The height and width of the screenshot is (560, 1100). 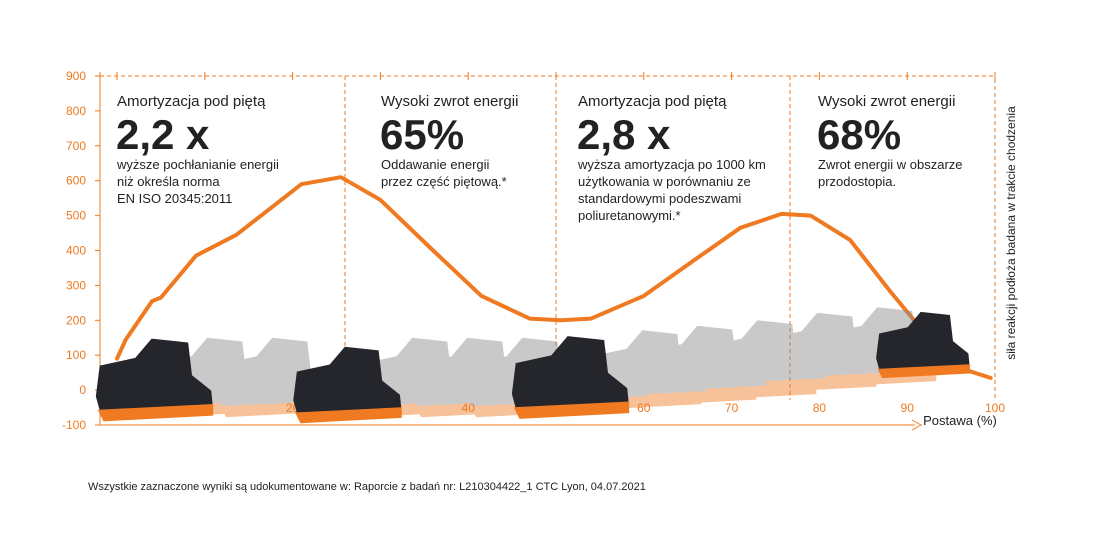 What do you see at coordinates (960, 420) in the screenshot?
I see `x-axis-label: Postawa (%)` at bounding box center [960, 420].